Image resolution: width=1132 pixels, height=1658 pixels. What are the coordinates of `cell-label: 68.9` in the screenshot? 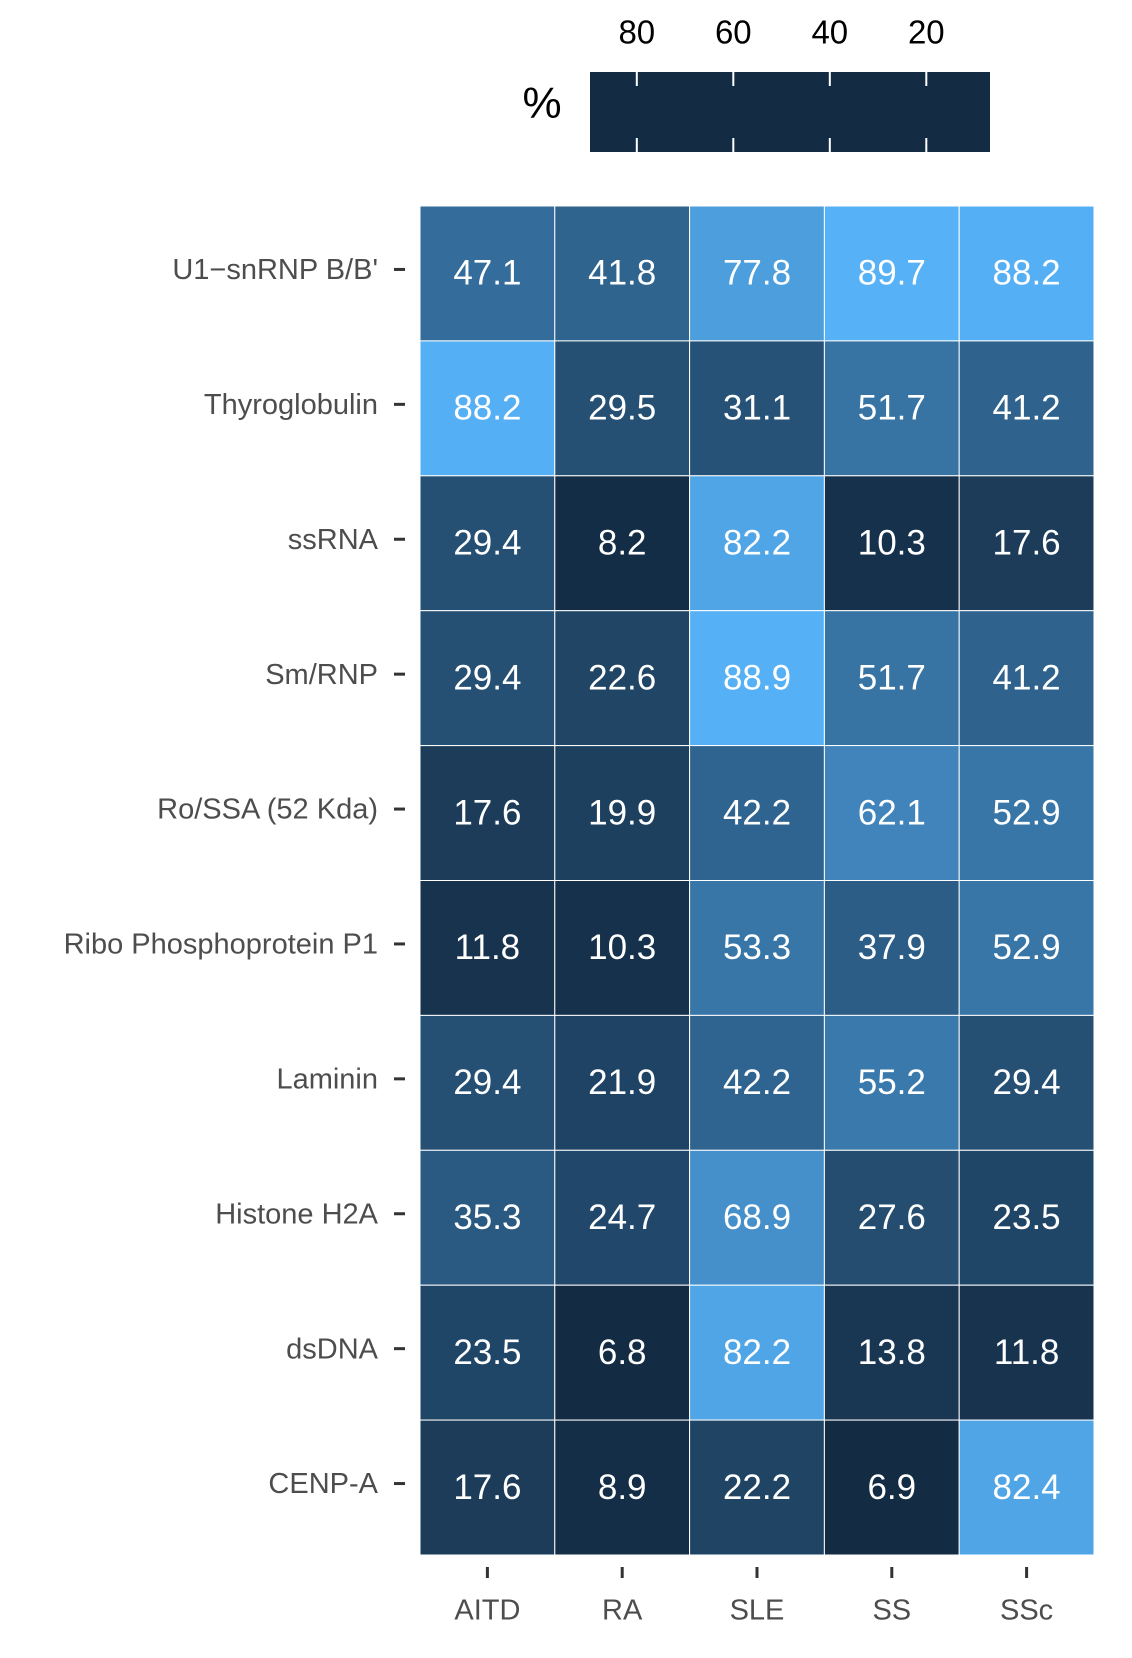 It's located at (757, 1217).